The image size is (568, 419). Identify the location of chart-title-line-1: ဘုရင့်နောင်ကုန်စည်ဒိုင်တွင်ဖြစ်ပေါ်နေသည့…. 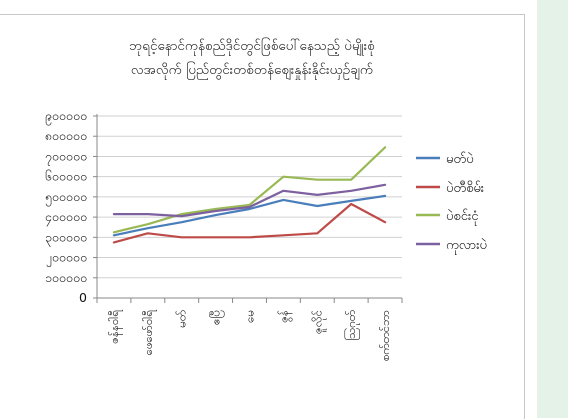
(252, 46).